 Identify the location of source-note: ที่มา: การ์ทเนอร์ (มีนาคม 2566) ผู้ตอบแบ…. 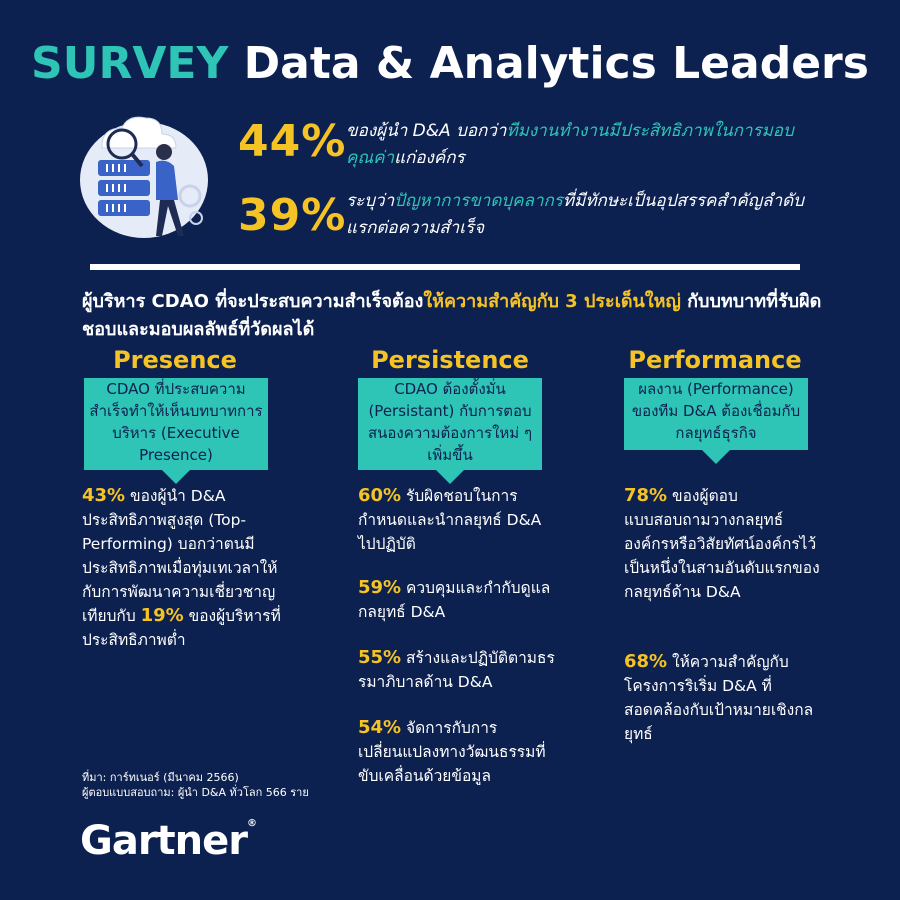
(195, 785).